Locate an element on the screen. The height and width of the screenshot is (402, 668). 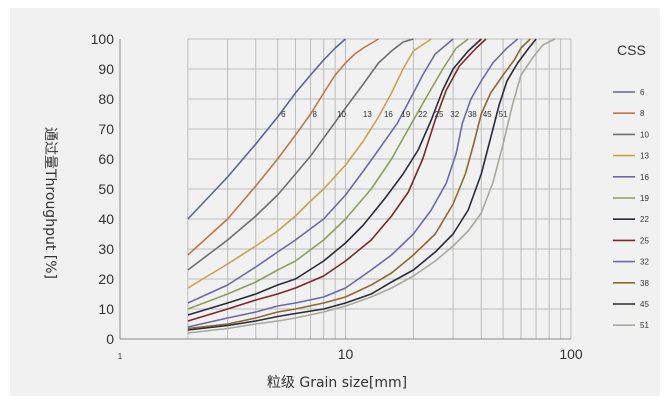
legend-label-8: 8 is located at coordinates (642, 113).